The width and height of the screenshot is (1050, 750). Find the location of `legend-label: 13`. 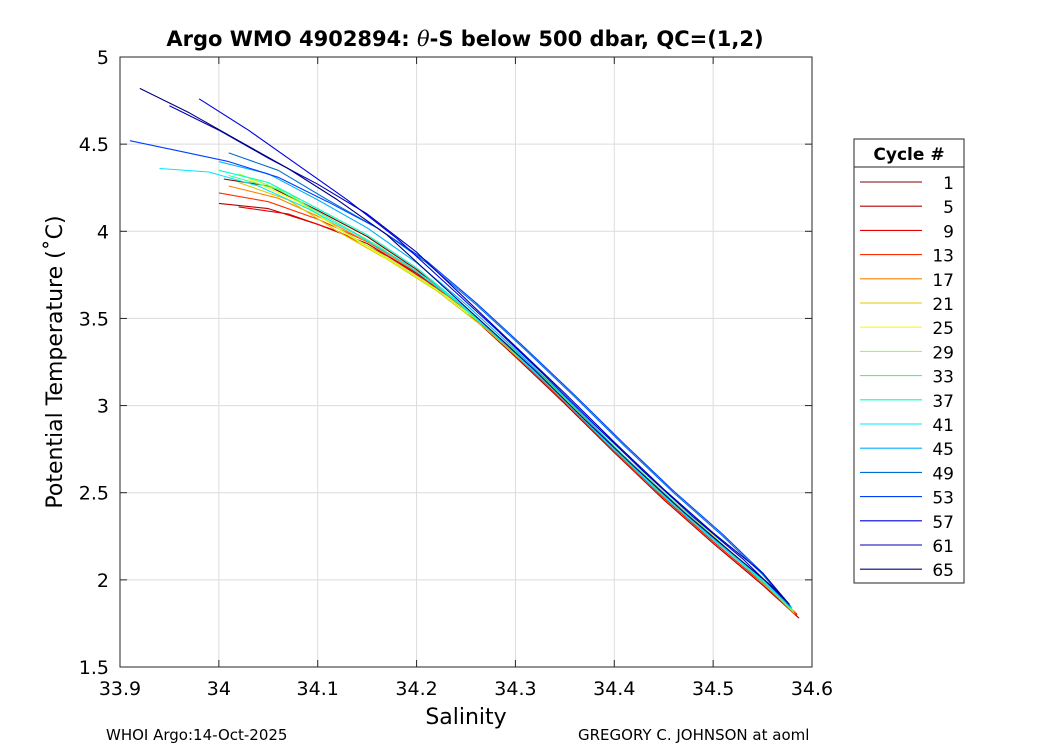

legend-label: 13 is located at coordinates (943, 257).